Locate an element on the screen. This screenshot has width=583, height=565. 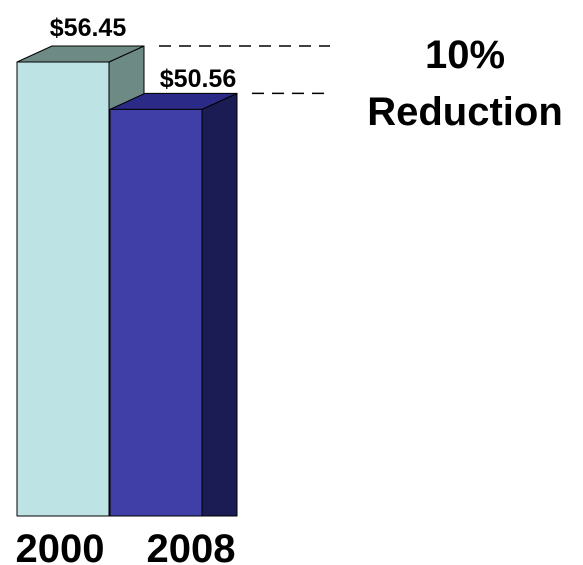
leader-lines is located at coordinates (244, 70).